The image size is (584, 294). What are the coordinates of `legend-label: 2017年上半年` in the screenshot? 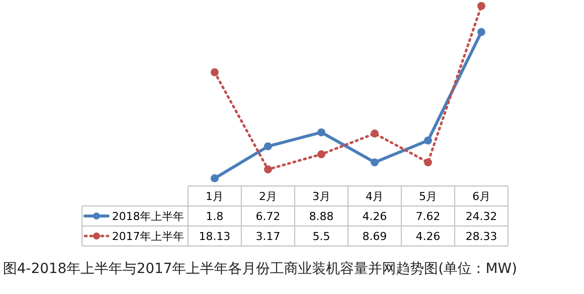 It's located at (148, 236).